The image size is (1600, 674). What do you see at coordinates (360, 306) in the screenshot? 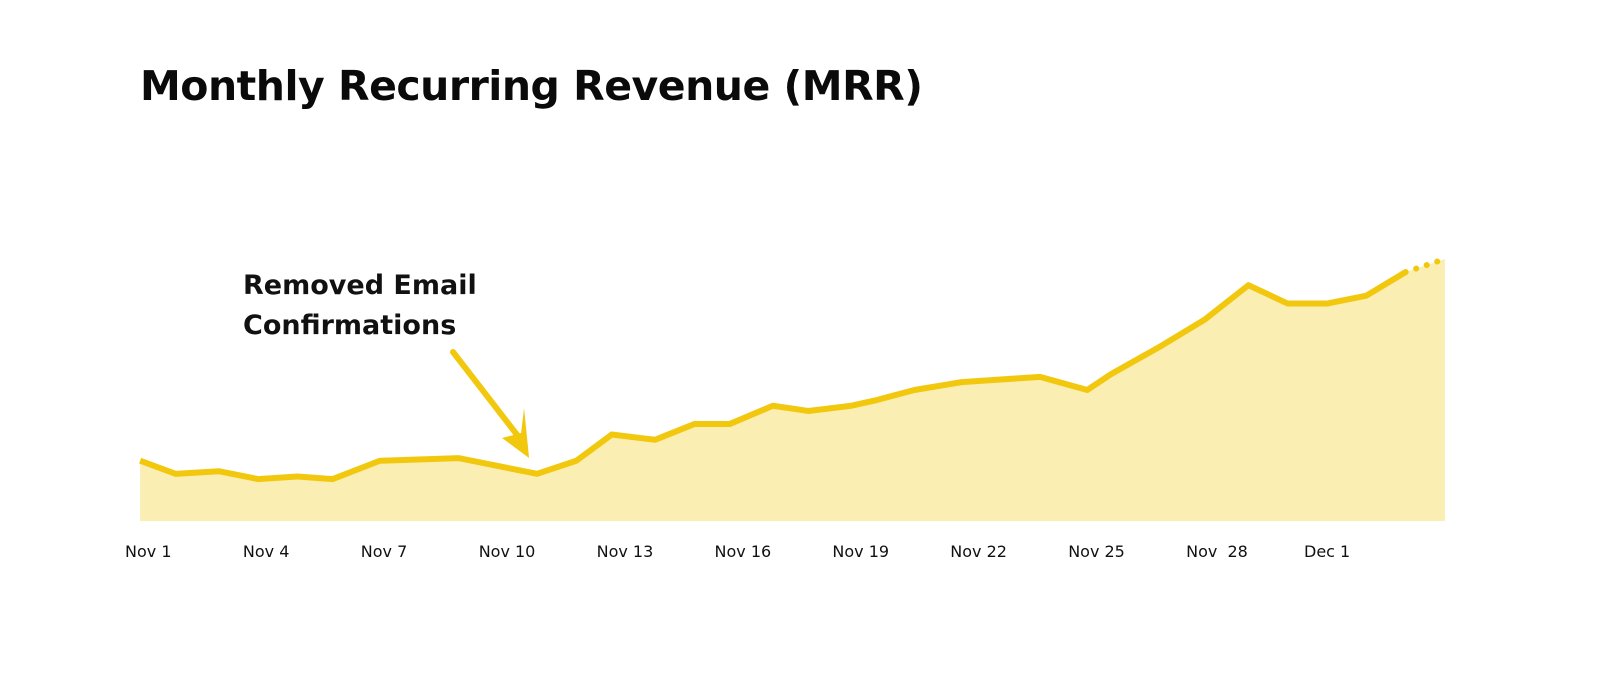
I see `annotation-label: Removed Email Confirmations` at bounding box center [360, 306].